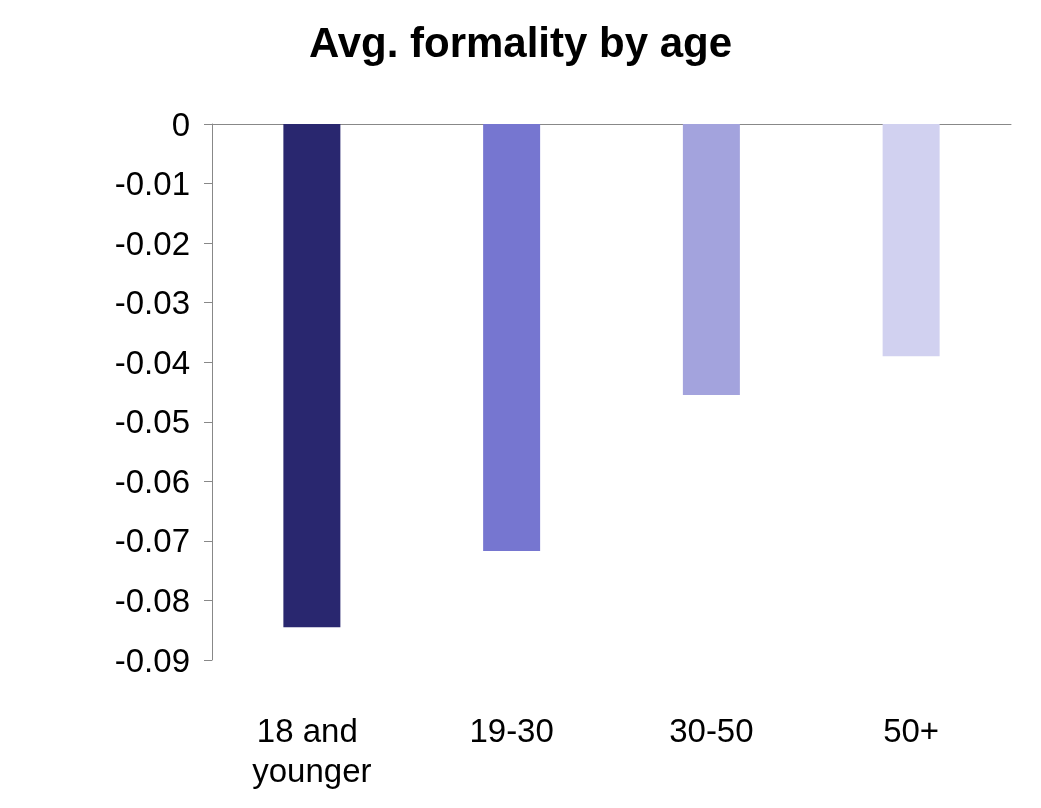 Image resolution: width=1041 pixels, height=808 pixels. What do you see at coordinates (152, 600) in the screenshot?
I see `y-tick-label: -0.08` at bounding box center [152, 600].